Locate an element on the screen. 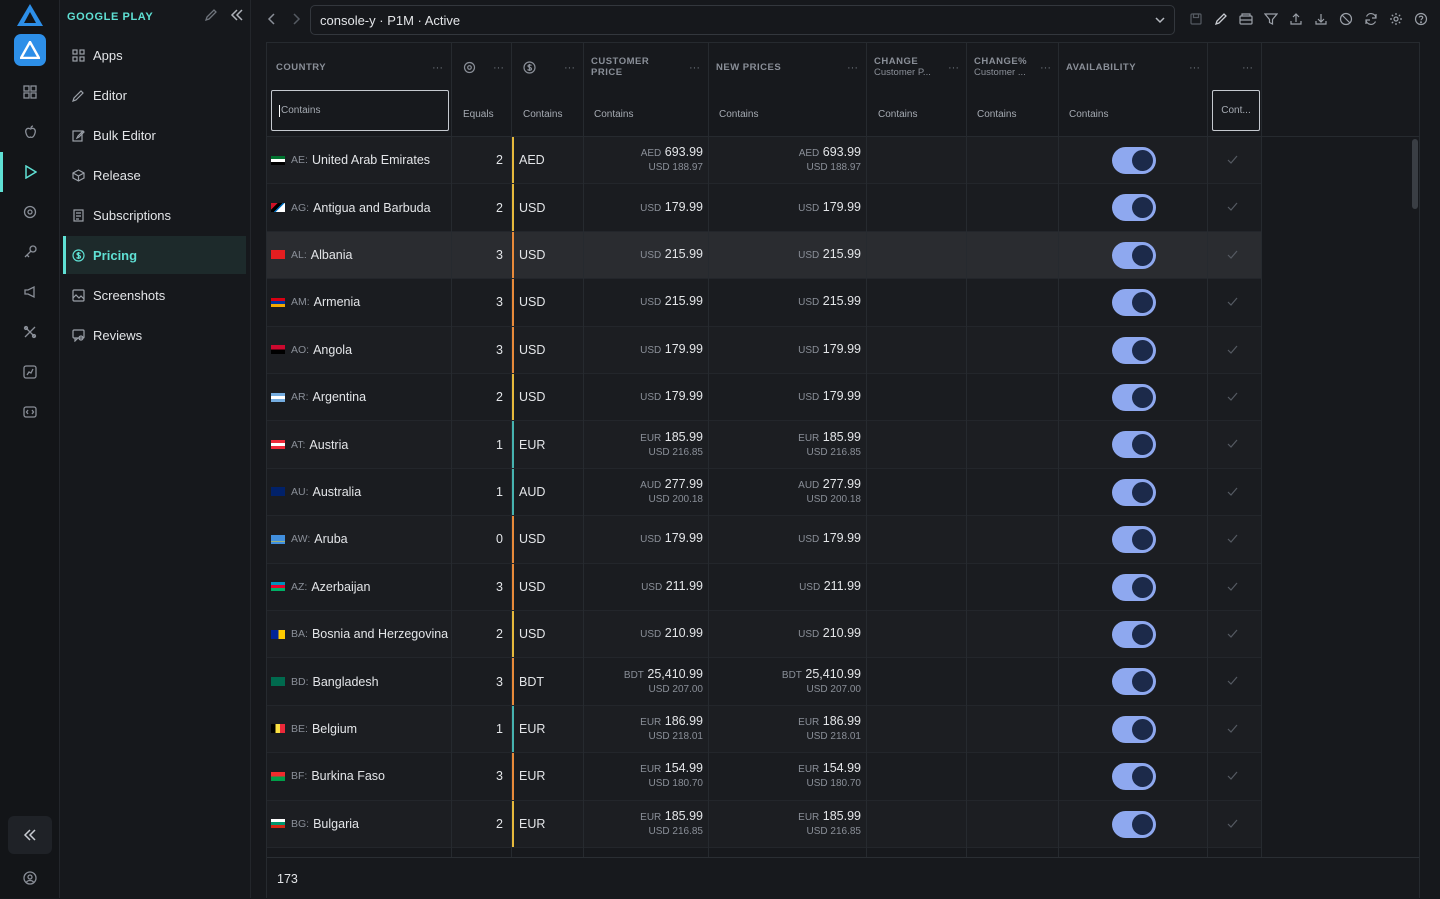 Image resolution: width=1440 pixels, height=899 pixels. vertical-scrollbar is located at coordinates (1415, 174).